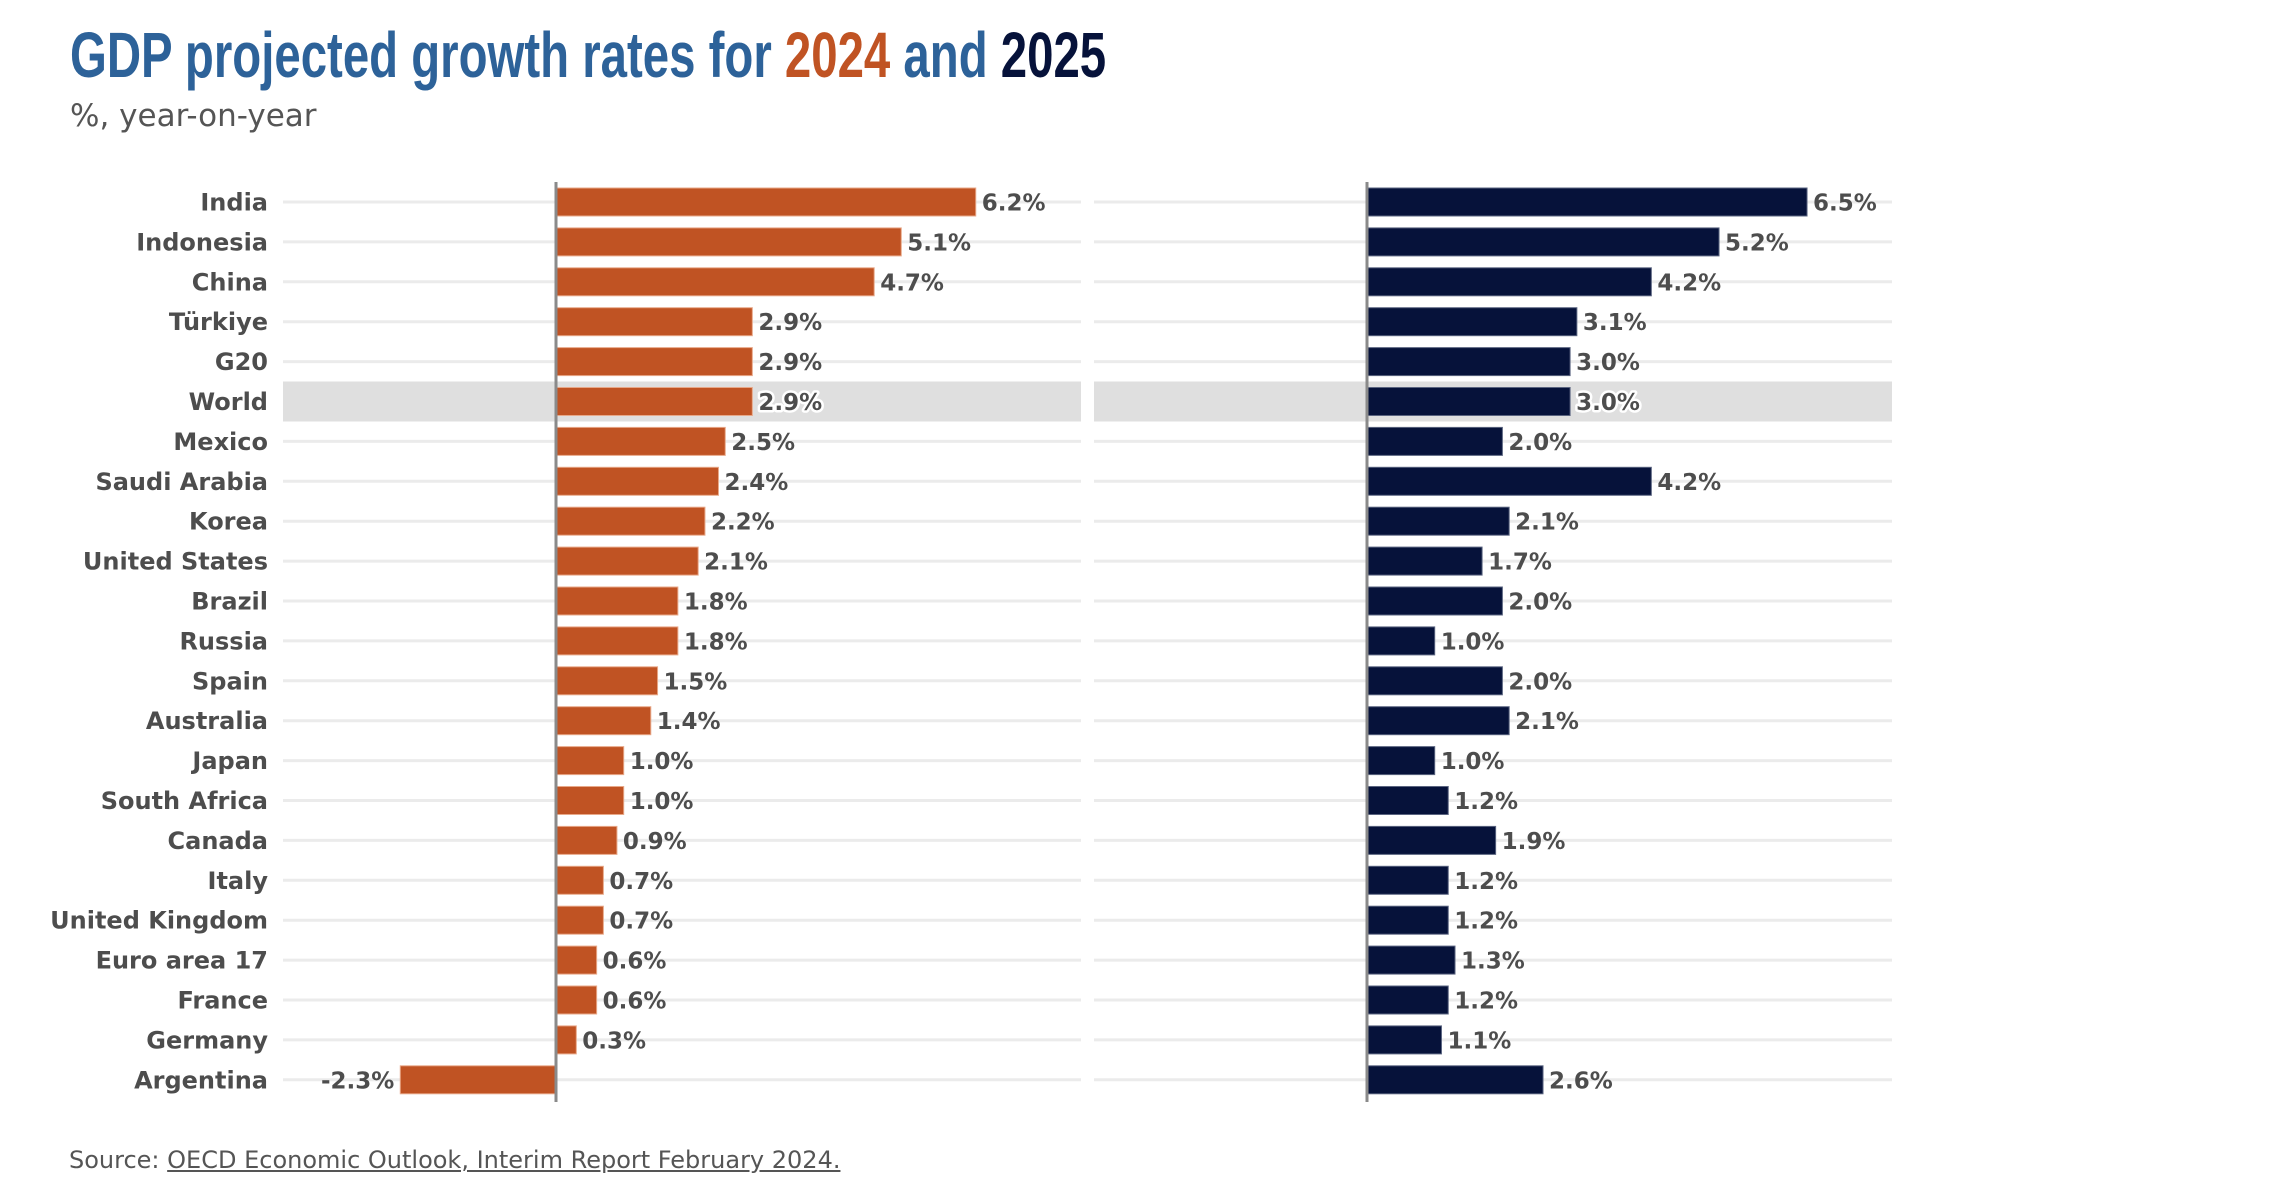 The image size is (2296, 1194). Describe the element at coordinates (218, 841) in the screenshot. I see `category-label-canada: Canada` at that location.